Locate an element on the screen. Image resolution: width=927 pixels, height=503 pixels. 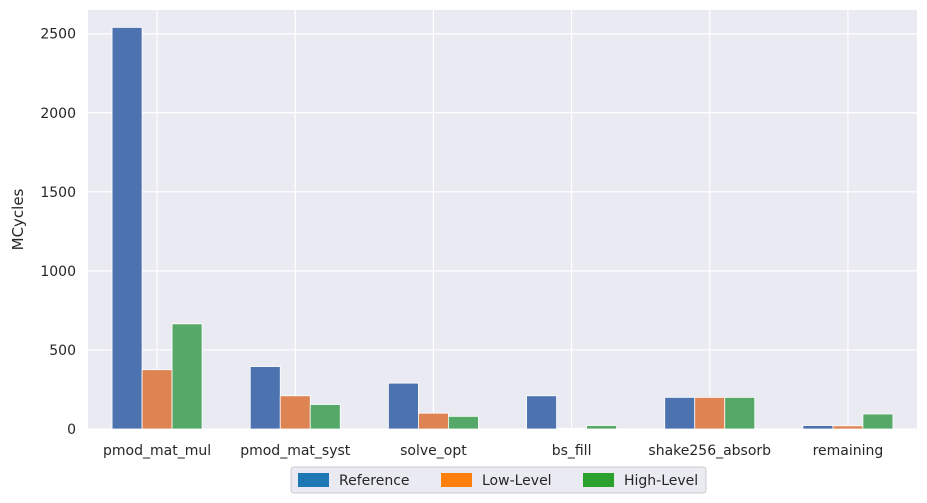
x-tick-label: solve_opt is located at coordinates (433, 451).